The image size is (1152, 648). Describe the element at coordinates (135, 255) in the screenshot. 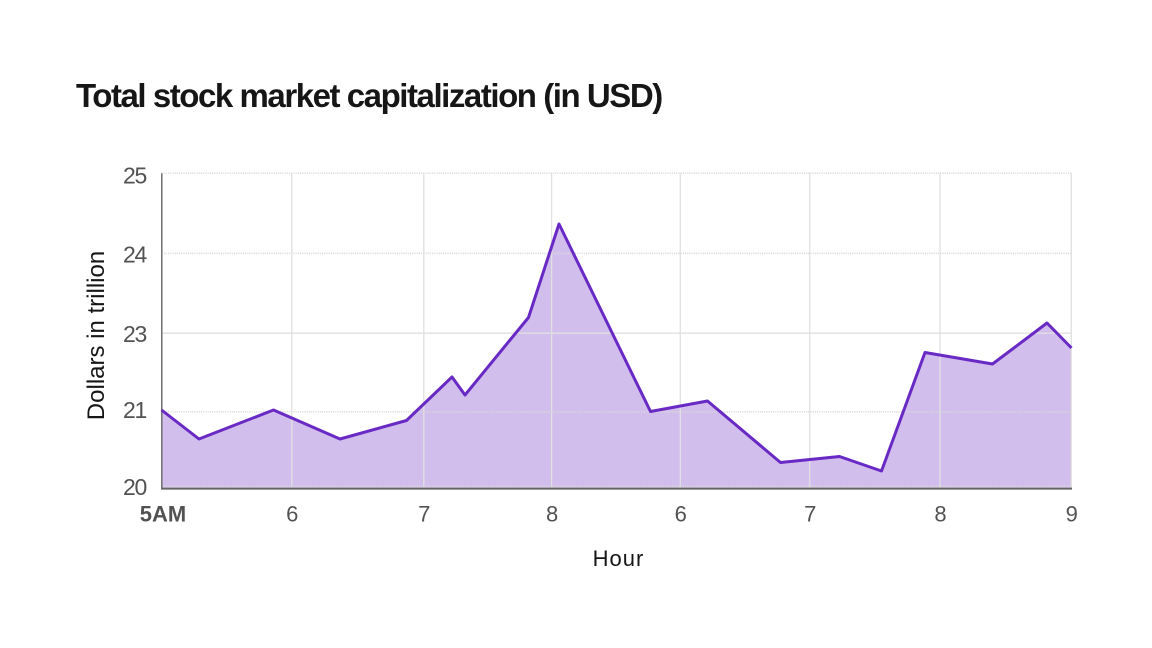

I see `svg-text: 24` at that location.